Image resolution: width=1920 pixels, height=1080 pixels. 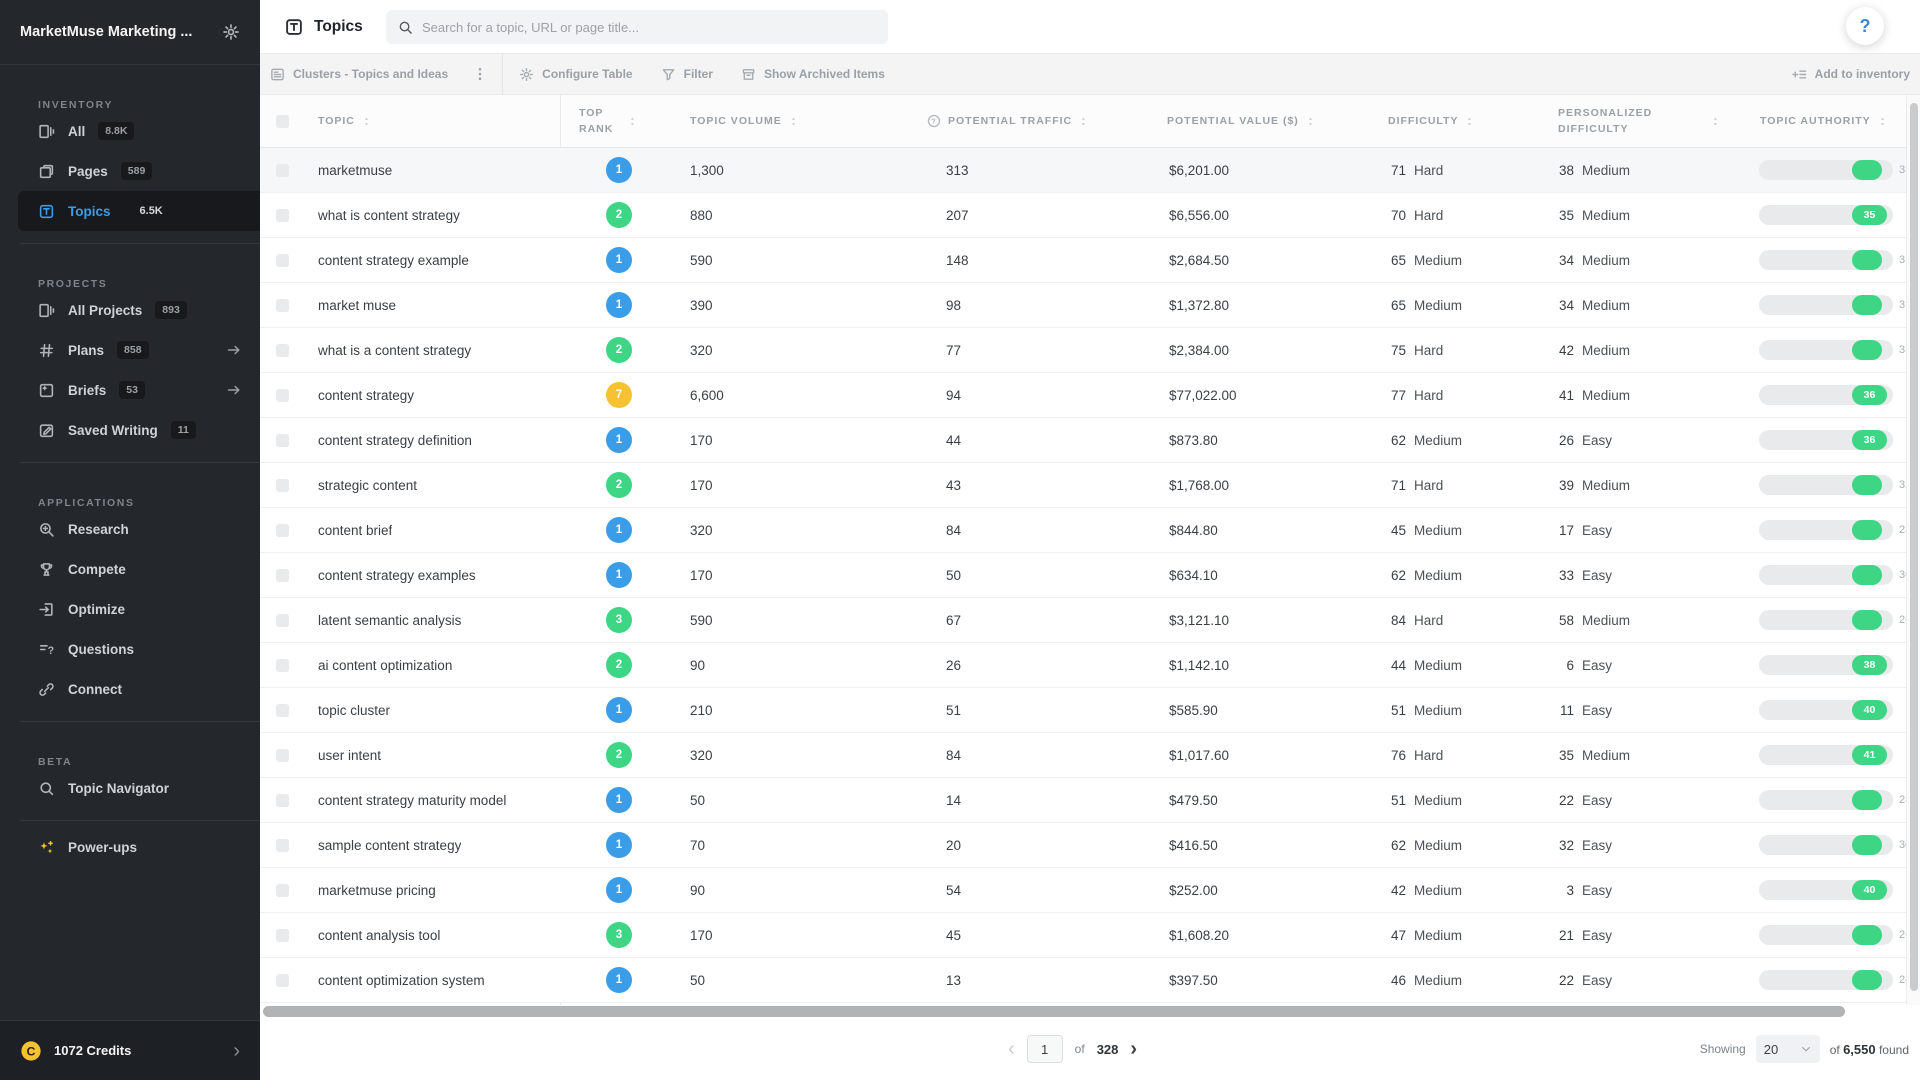 What do you see at coordinates (393, 260) in the screenshot?
I see `topic-cell: content strategy example` at bounding box center [393, 260].